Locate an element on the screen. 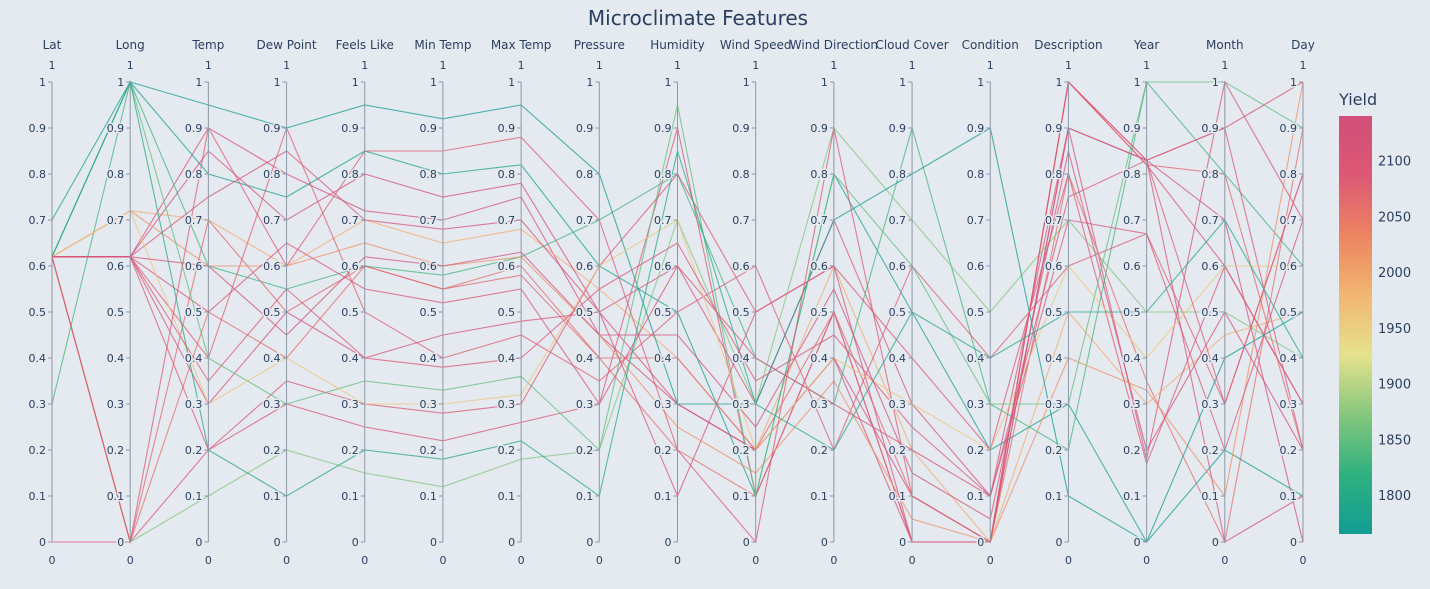 The height and width of the screenshot is (589, 1430). colorbar-tick-label: 1950 is located at coordinates (1394, 329).